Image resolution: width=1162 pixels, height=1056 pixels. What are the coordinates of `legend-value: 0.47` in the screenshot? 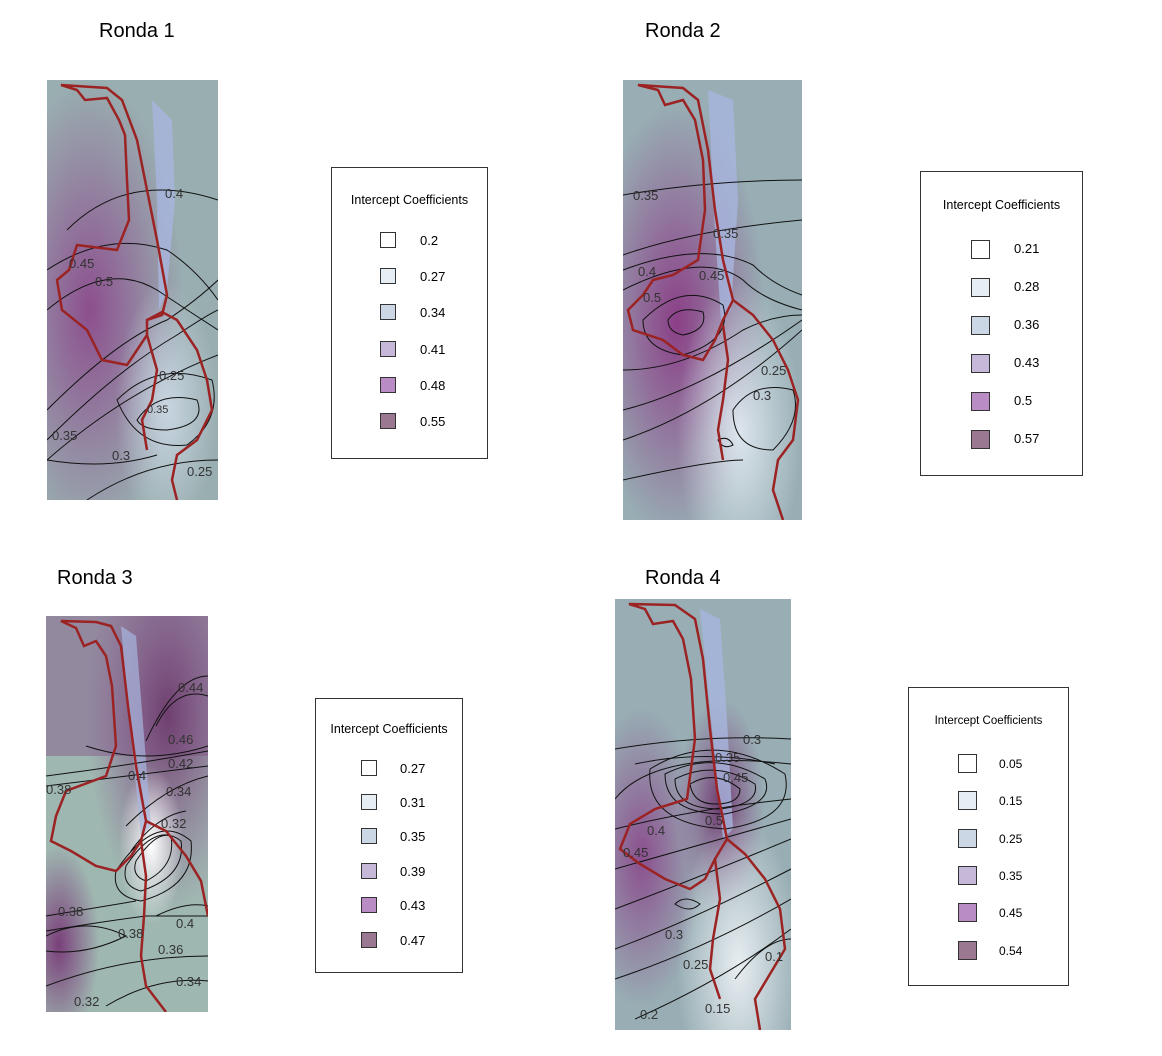 It's located at (413, 940).